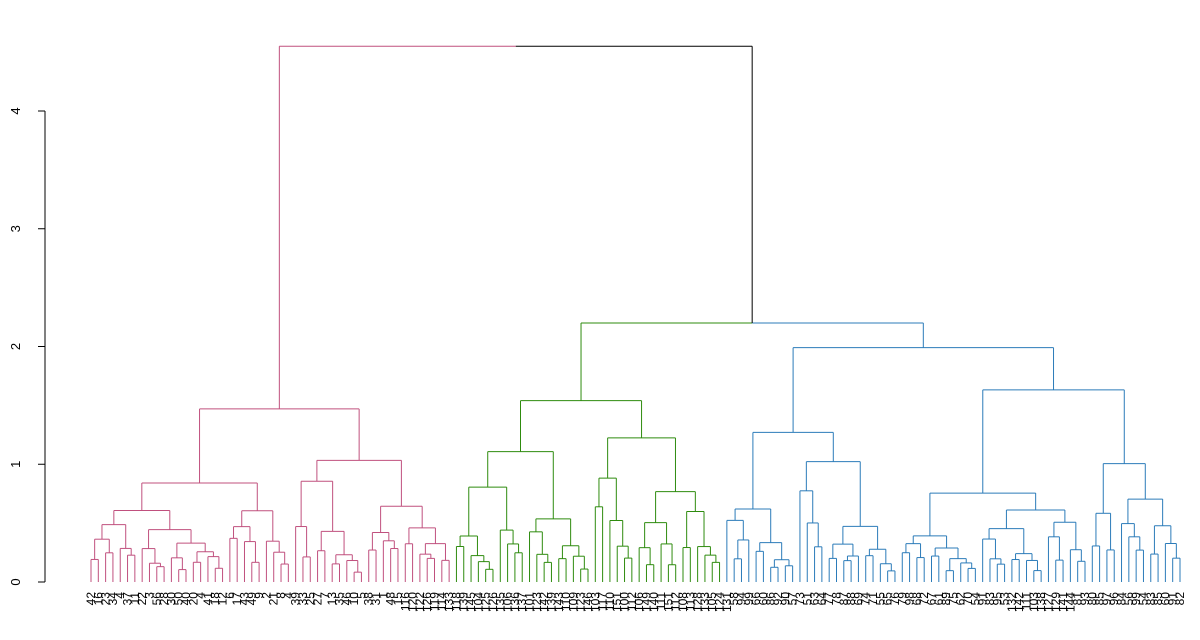  Describe the element at coordinates (822, 599) in the screenshot. I see `leaf-label: 64` at that location.